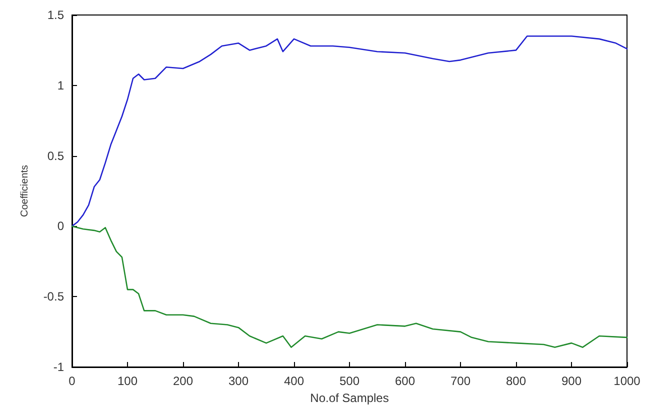  I want to click on y-tick-label: 0, so click(60, 226).